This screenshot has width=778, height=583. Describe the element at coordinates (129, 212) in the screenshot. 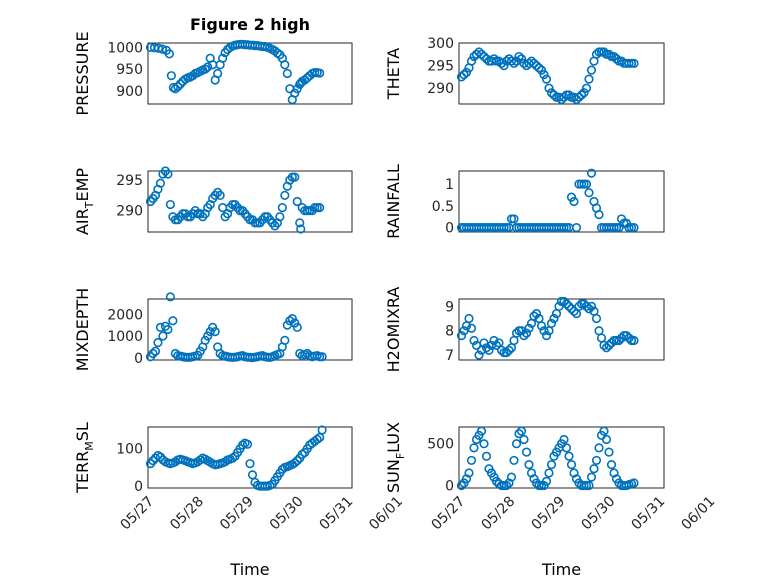

I see `y-tick-label: 290` at that location.